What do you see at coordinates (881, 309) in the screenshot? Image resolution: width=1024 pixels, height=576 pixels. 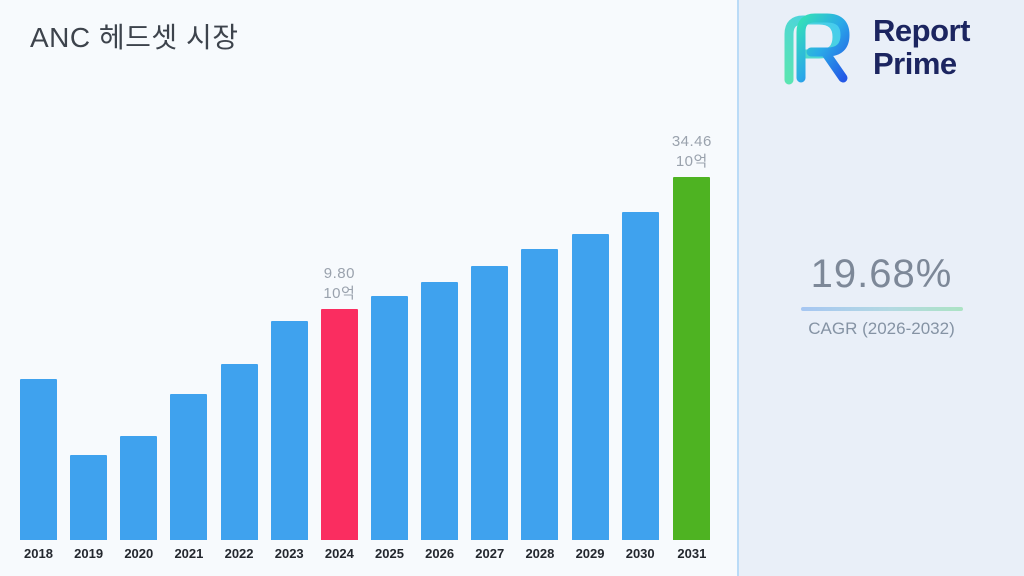 I see `stat-underline` at bounding box center [881, 309].